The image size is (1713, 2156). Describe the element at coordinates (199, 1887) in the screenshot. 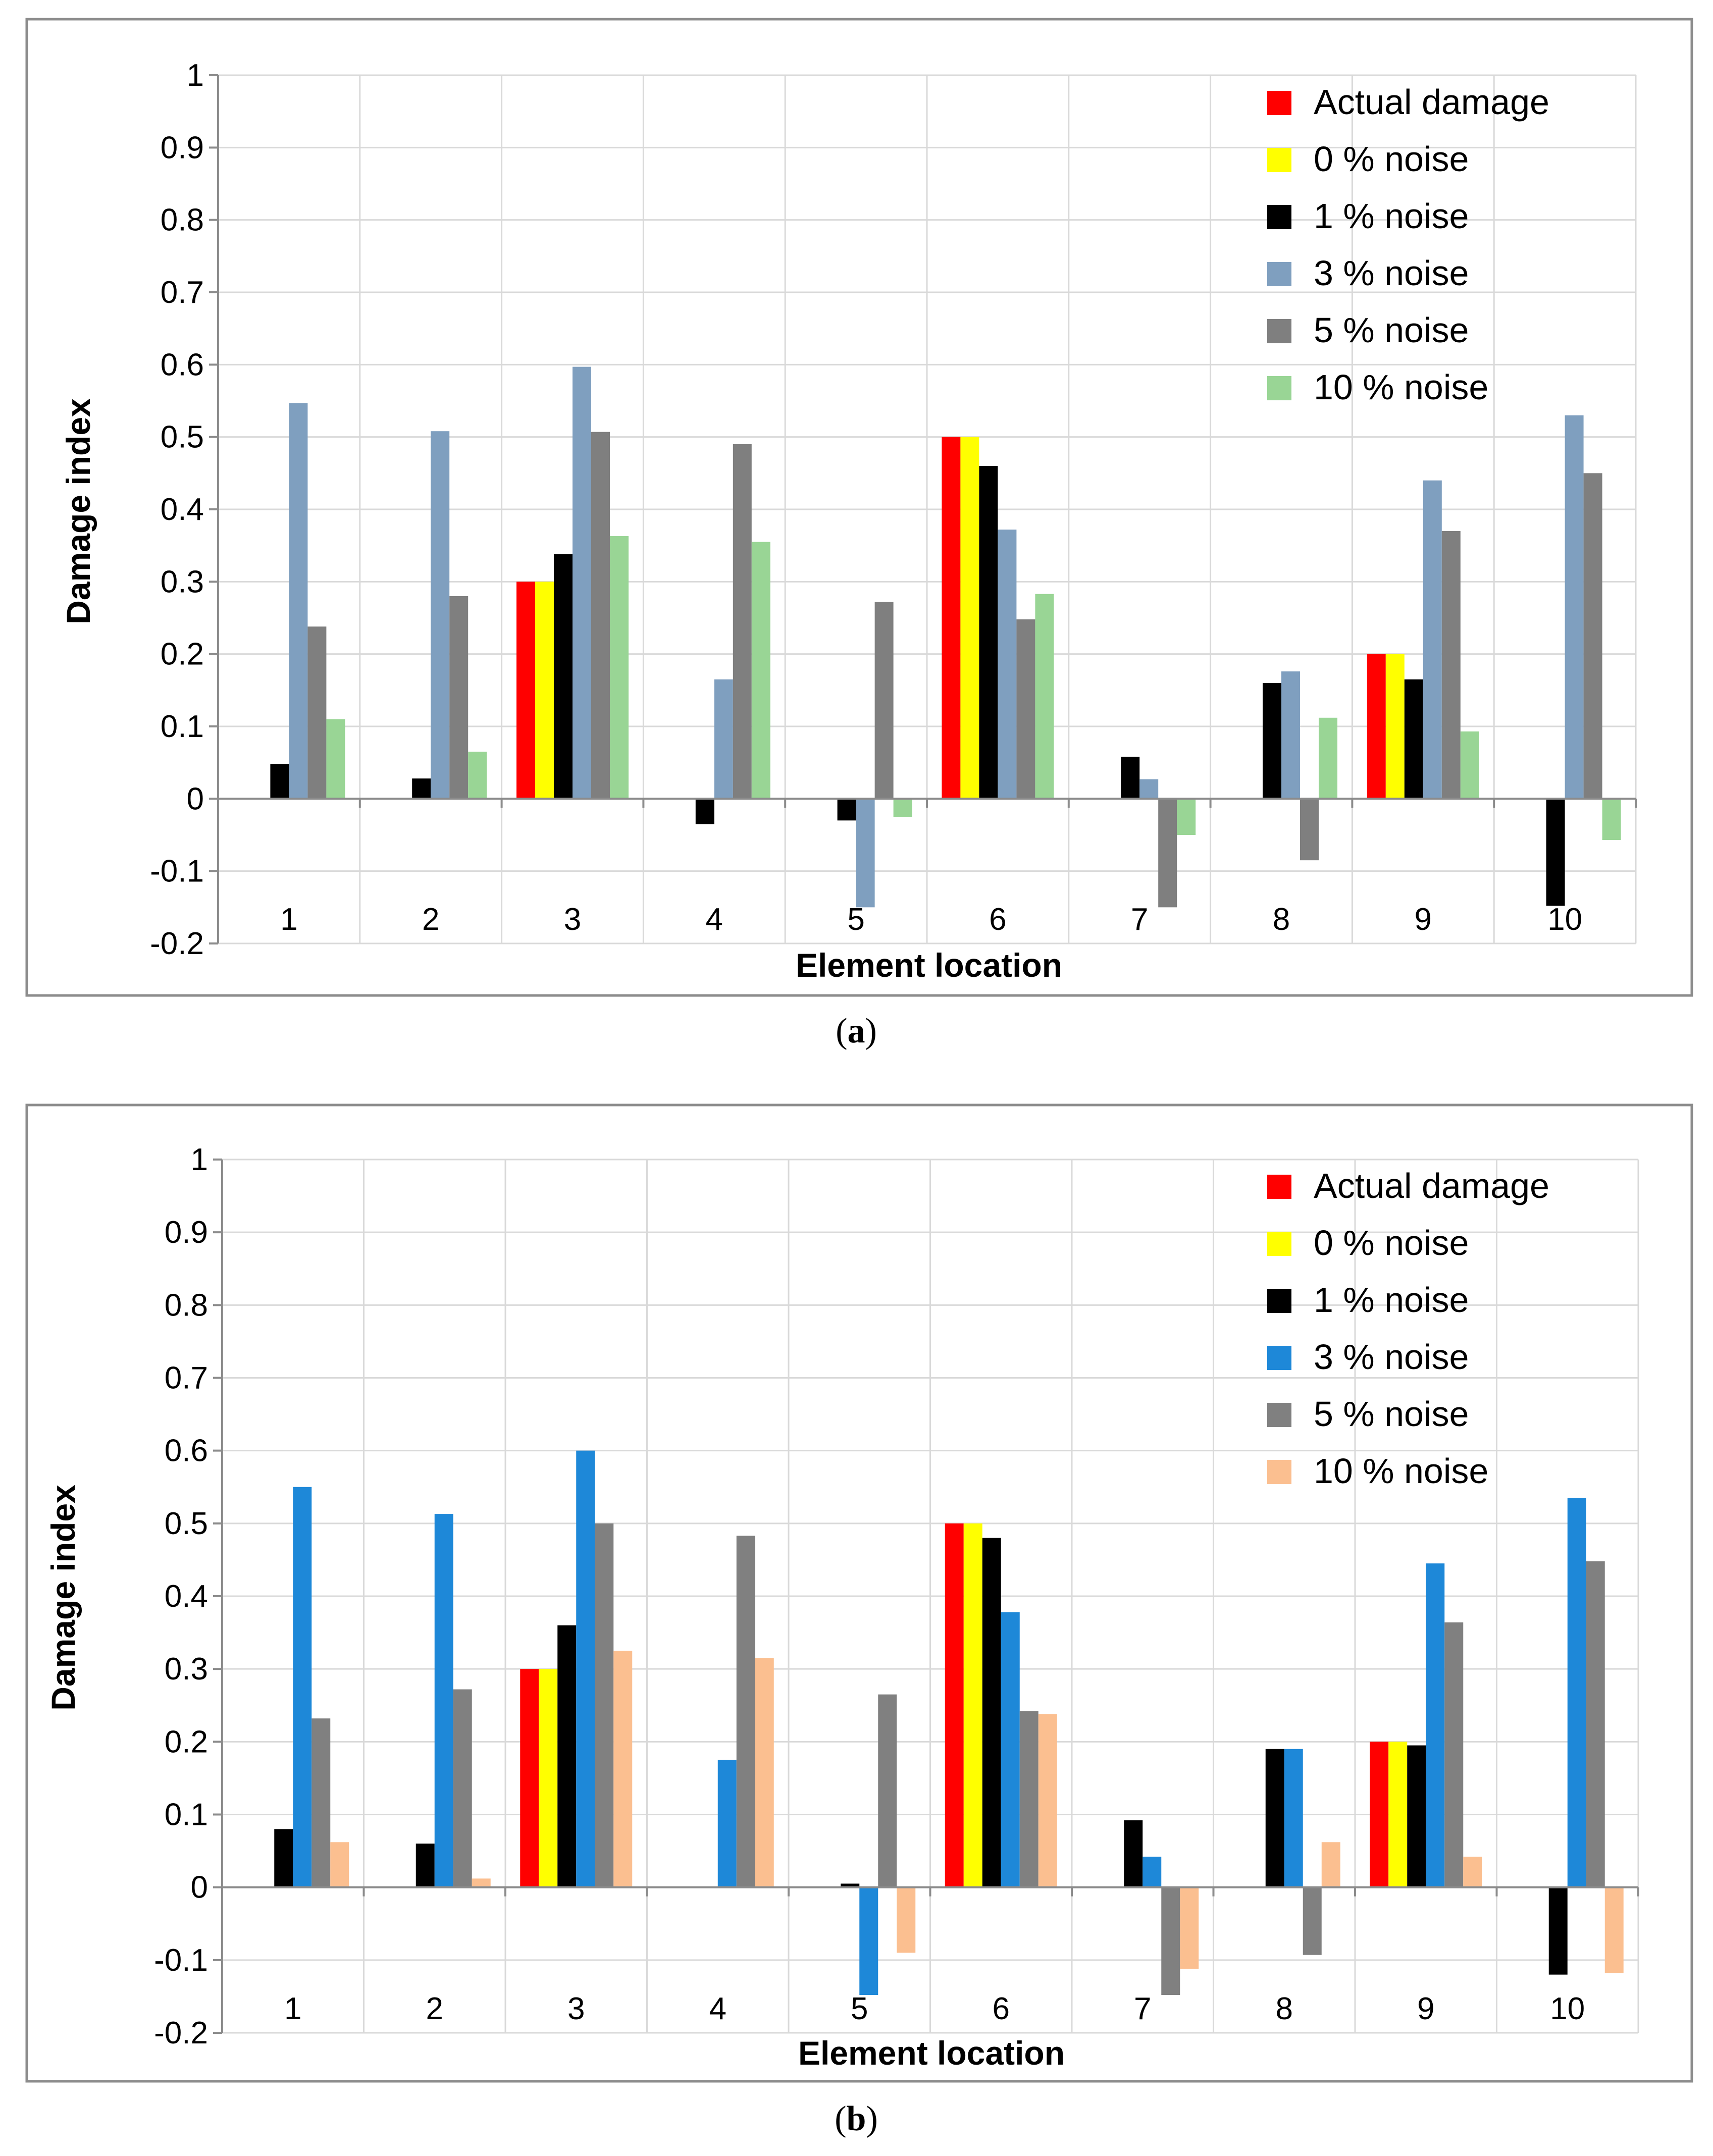

I see `y-tick-label: 0` at that location.